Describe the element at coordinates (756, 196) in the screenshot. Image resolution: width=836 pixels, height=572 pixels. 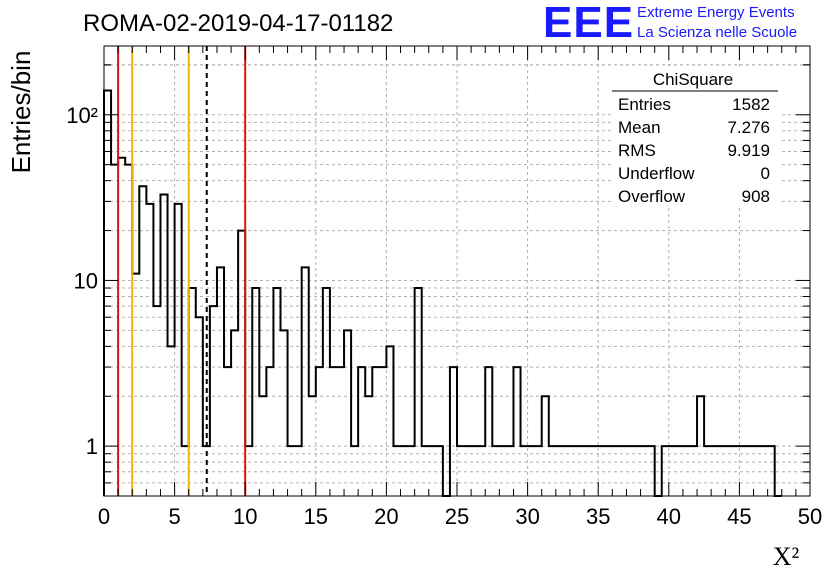
I see `stats-value-overflow: 908` at that location.